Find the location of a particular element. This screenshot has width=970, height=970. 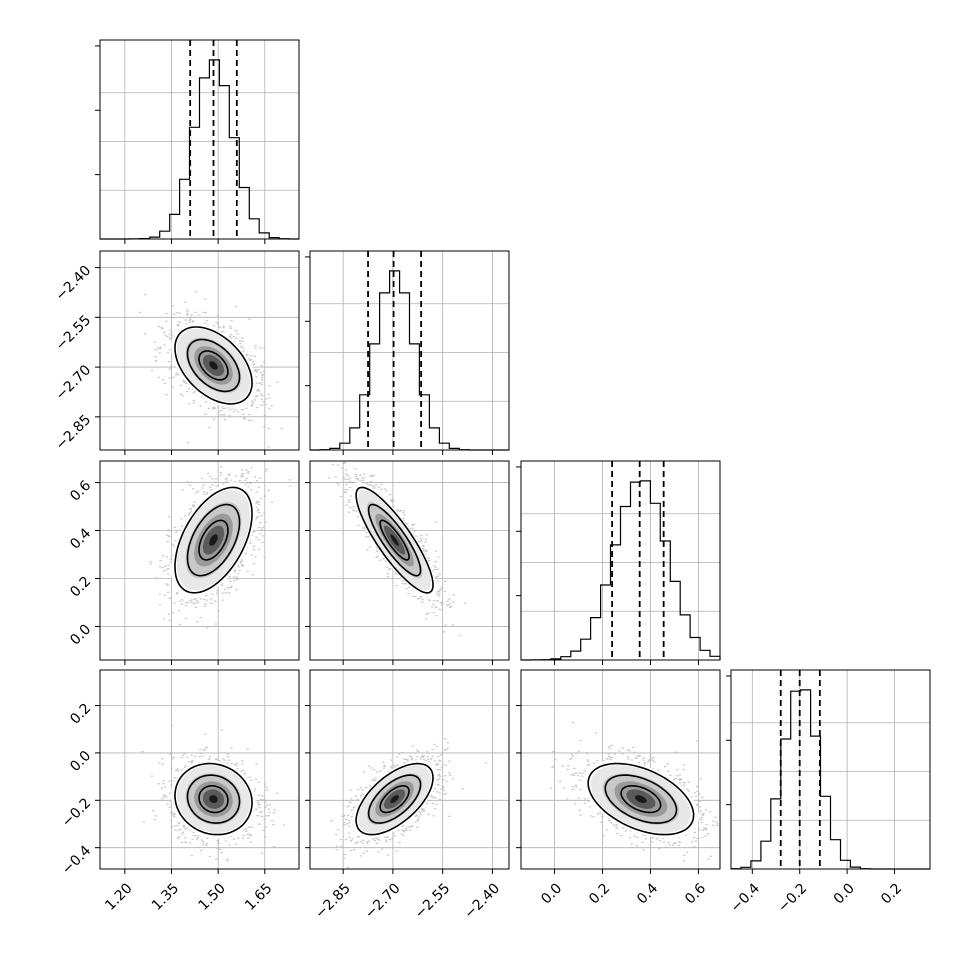

x-tick-label: −0.2 is located at coordinates (792, 897).